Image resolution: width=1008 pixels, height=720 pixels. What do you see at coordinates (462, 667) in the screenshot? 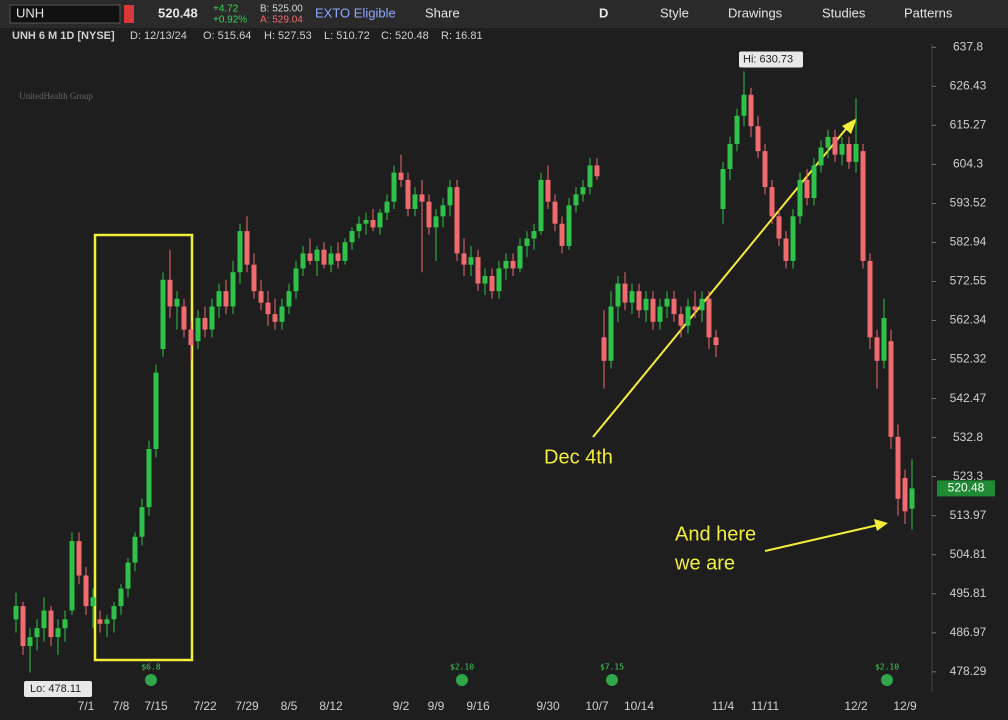
I see `event-label: $2.10` at bounding box center [462, 667].